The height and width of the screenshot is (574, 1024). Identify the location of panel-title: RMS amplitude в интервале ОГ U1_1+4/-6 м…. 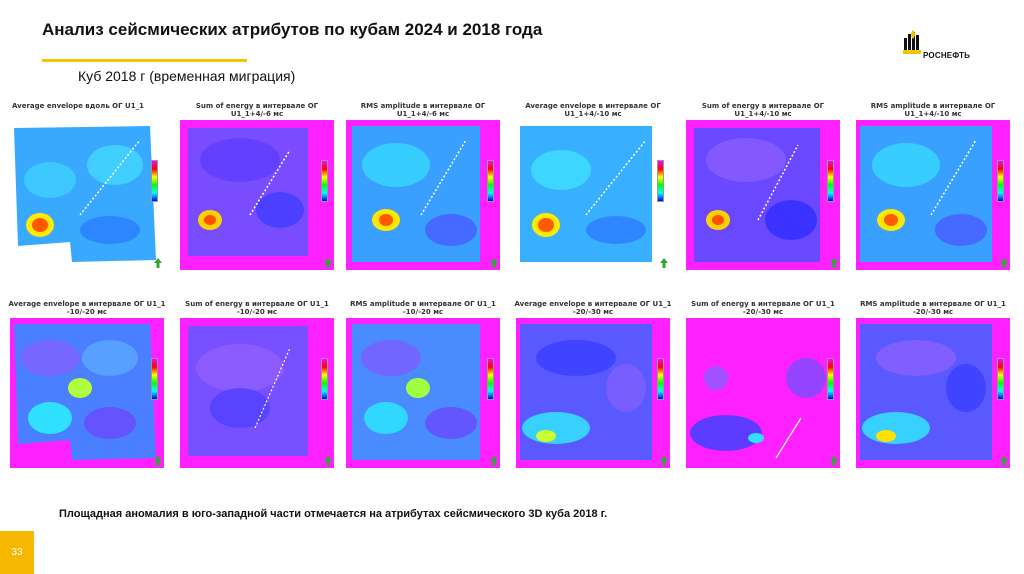
(423, 110).